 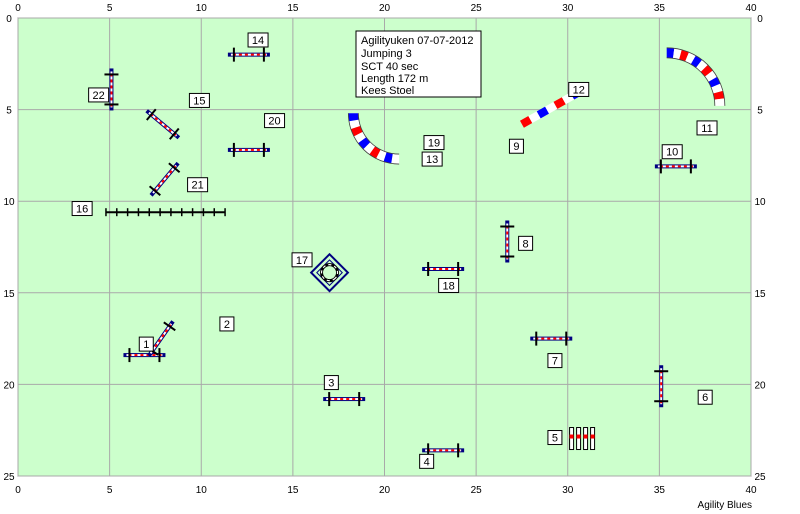 What do you see at coordinates (582, 439) in the screenshot?
I see `long-jump` at bounding box center [582, 439].